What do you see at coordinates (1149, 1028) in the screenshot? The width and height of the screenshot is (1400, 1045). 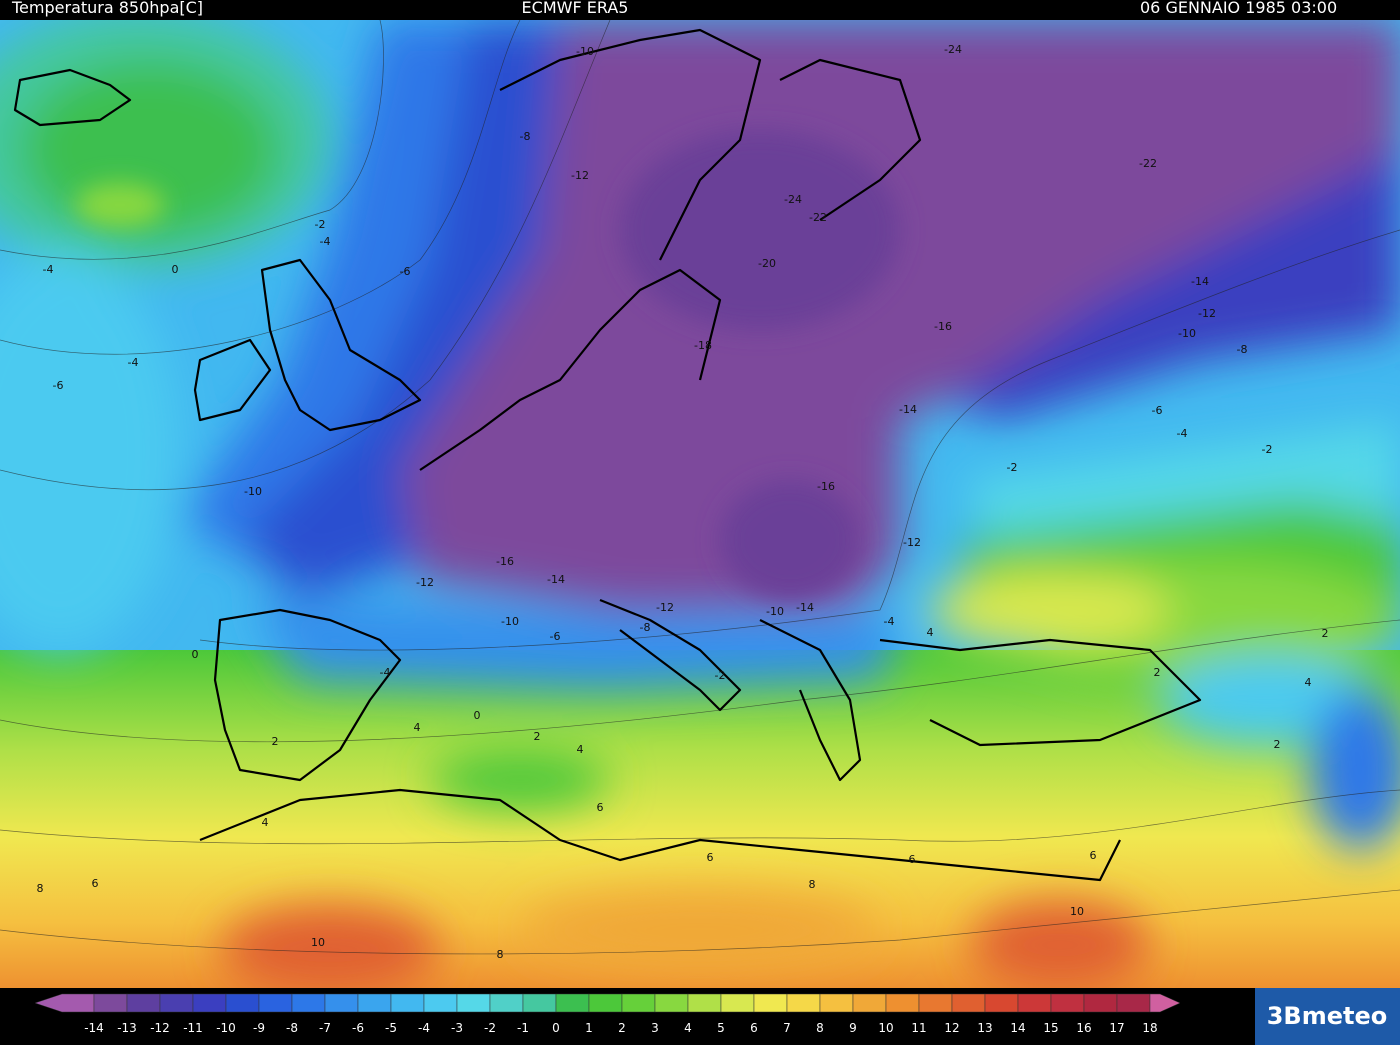 I see `colorbar-label: 18` at bounding box center [1149, 1028].